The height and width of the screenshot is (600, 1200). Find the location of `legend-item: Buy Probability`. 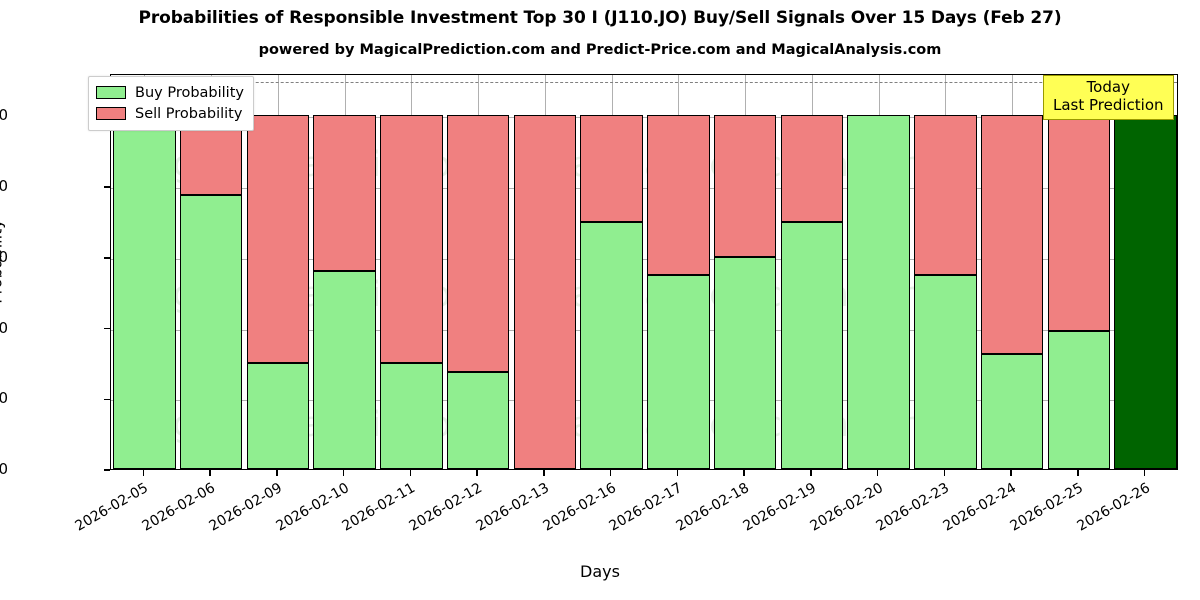

legend-item: Buy Probability is located at coordinates (170, 92).